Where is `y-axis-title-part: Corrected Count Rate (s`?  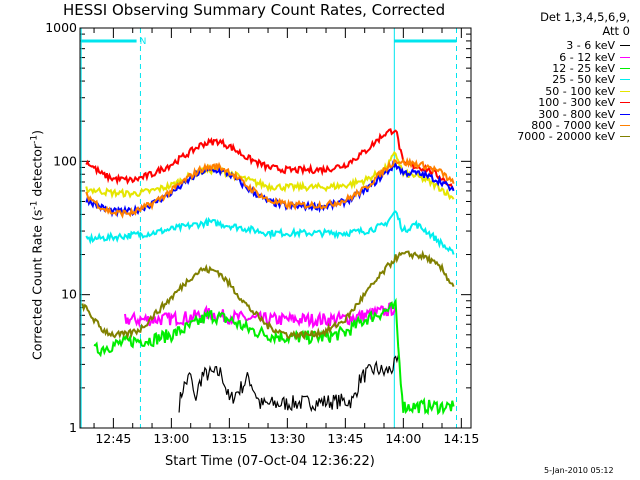 y-axis-title-part: Corrected Count Rate (s is located at coordinates (37, 284).